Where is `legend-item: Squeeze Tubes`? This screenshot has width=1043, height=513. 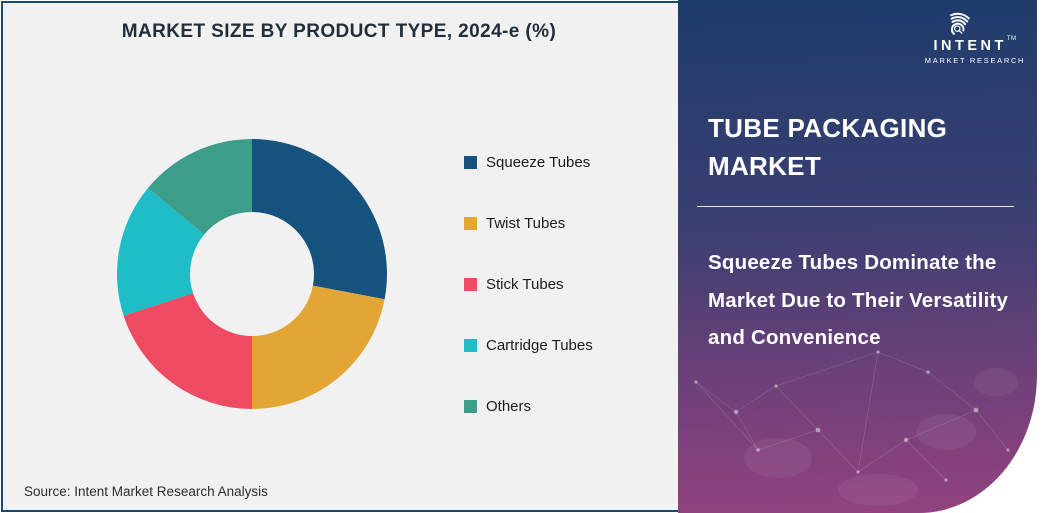
legend-item: Squeeze Tubes is located at coordinates (528, 162).